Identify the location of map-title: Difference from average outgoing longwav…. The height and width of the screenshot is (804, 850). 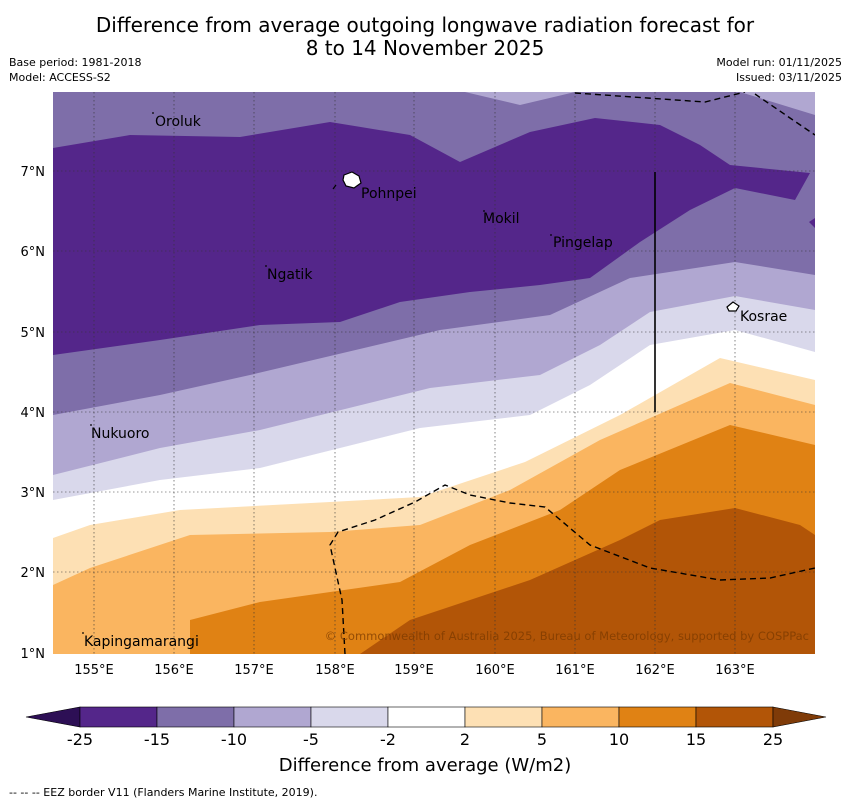
(425, 37).